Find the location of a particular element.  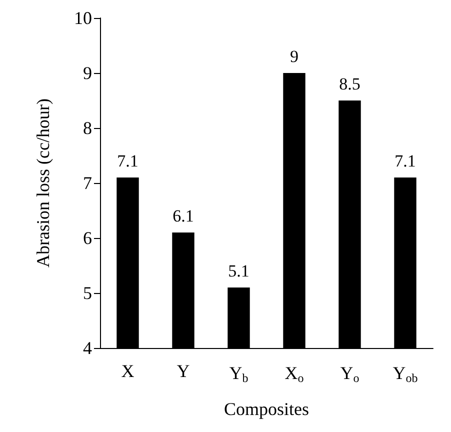

data-label: 6.1 is located at coordinates (183, 216).